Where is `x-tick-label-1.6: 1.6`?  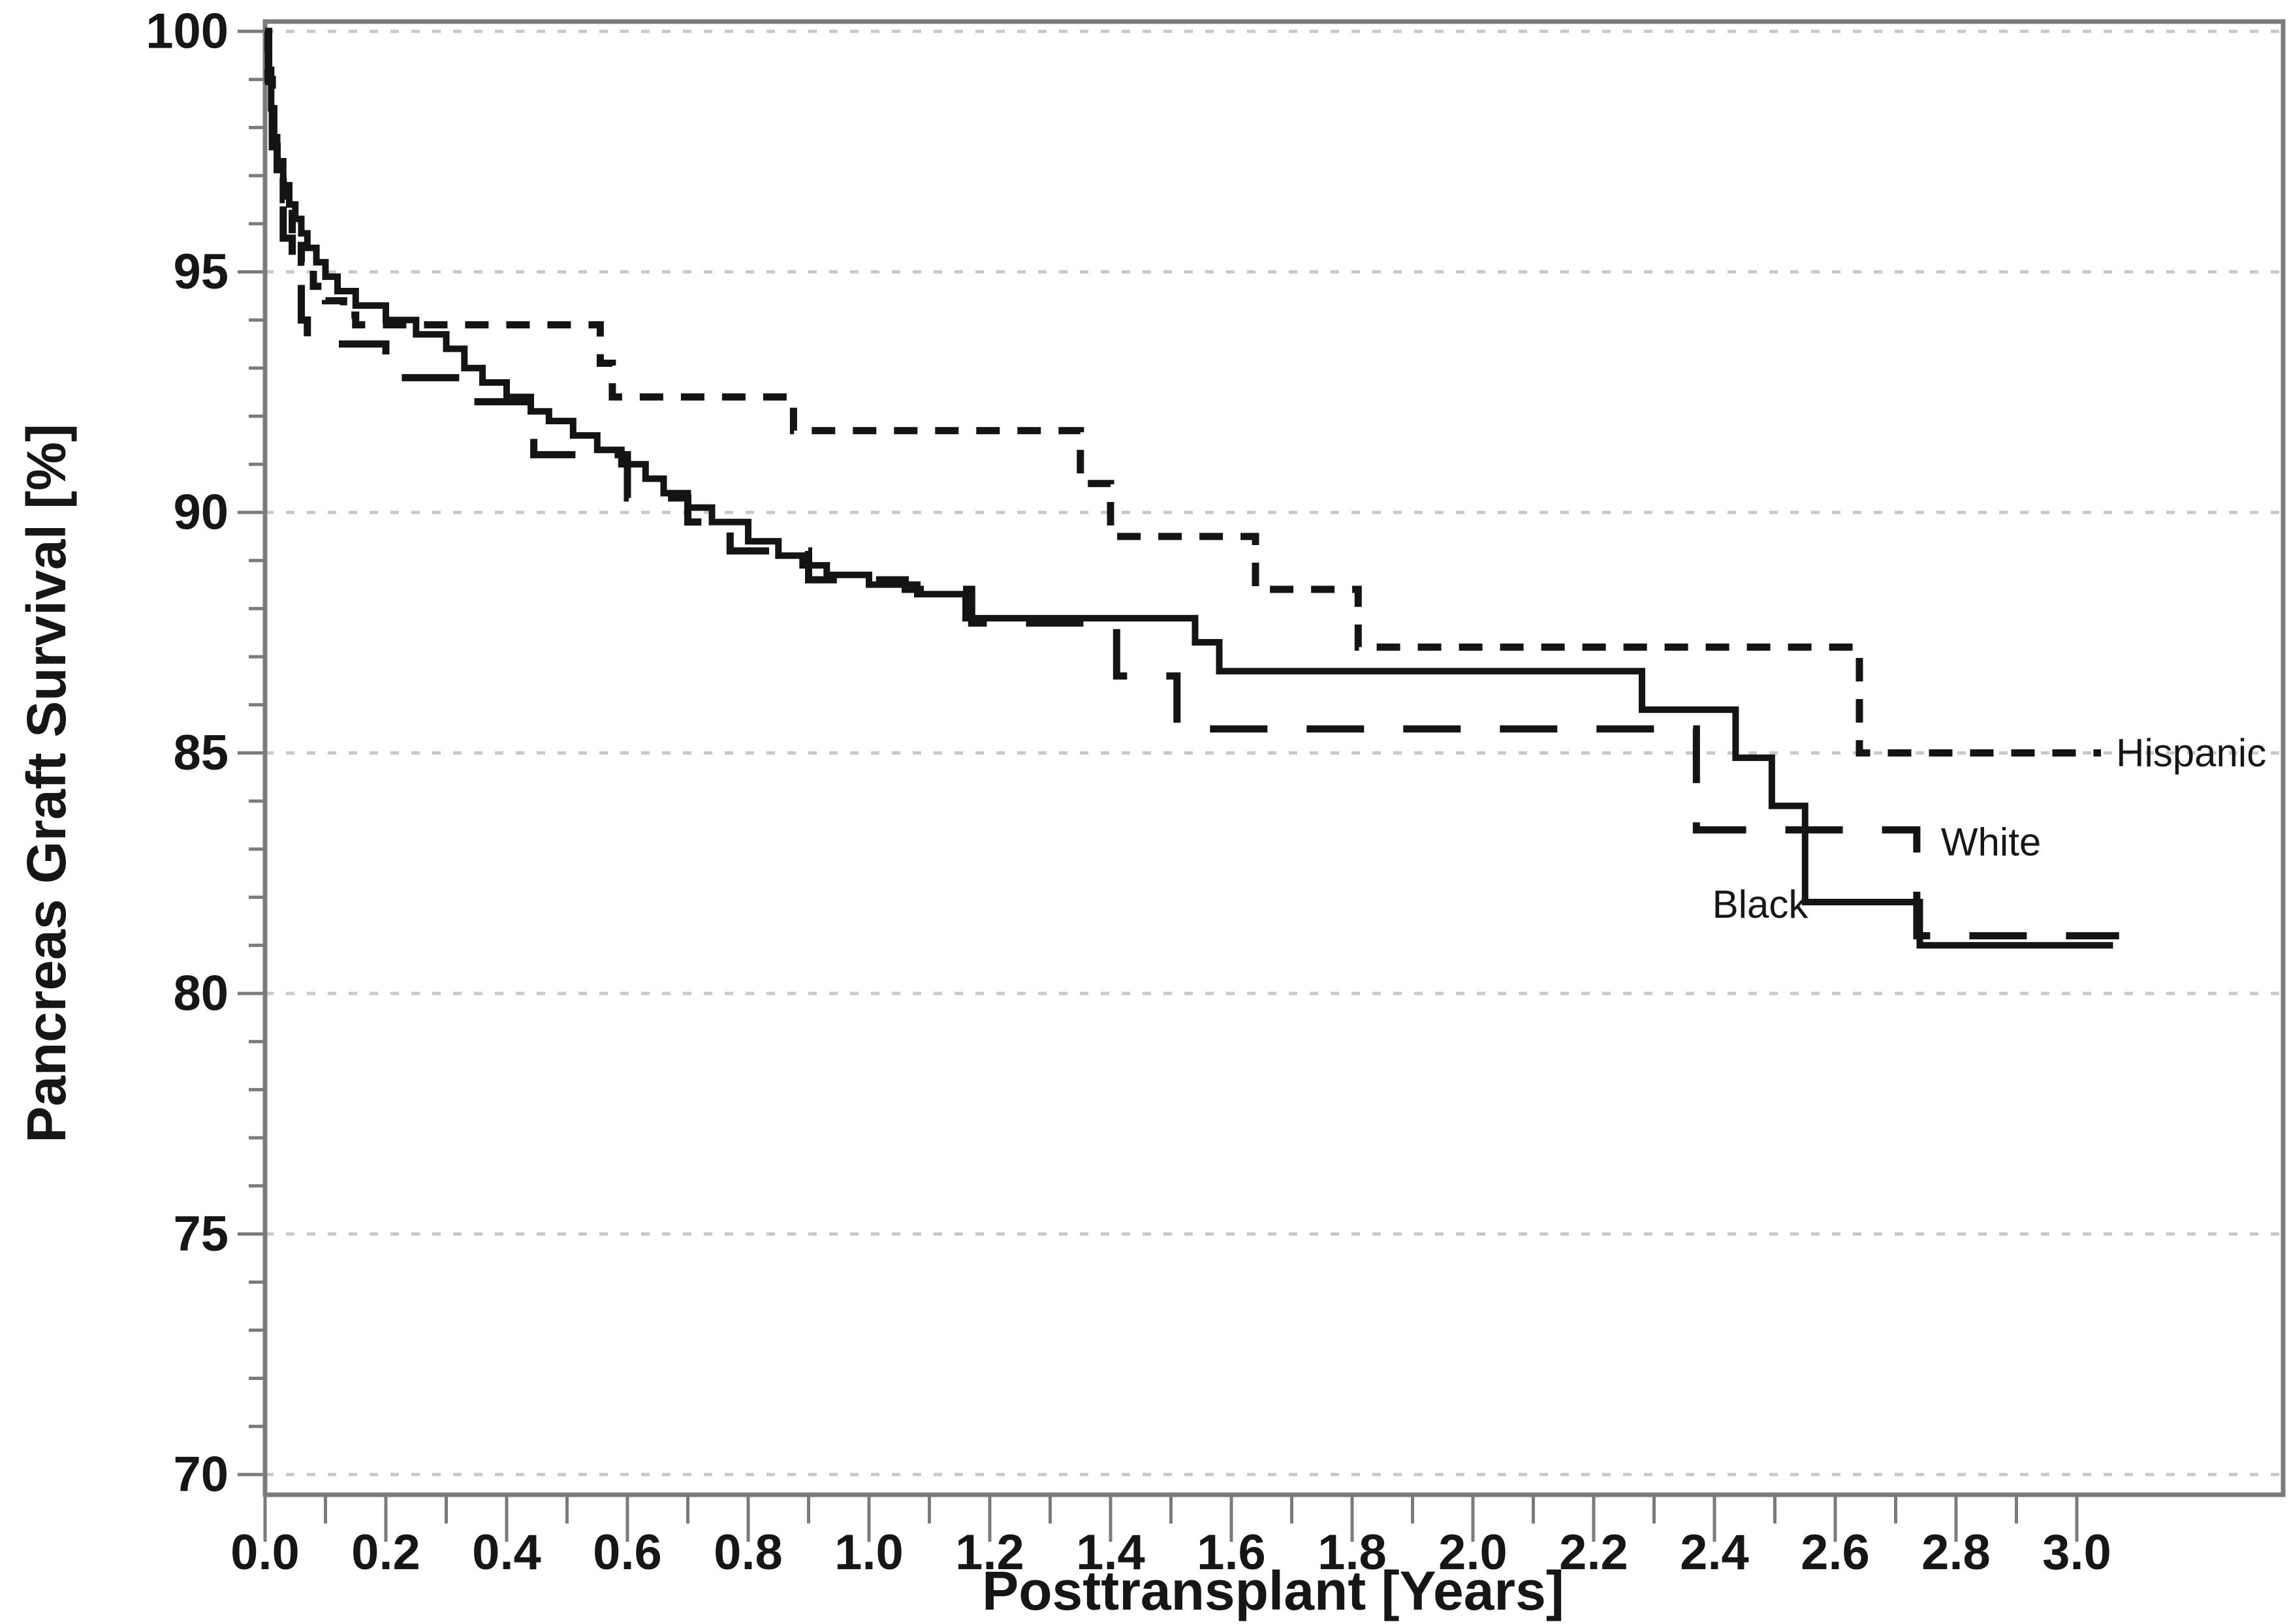 x-tick-label-1.6: 1.6 is located at coordinates (1231, 1552).